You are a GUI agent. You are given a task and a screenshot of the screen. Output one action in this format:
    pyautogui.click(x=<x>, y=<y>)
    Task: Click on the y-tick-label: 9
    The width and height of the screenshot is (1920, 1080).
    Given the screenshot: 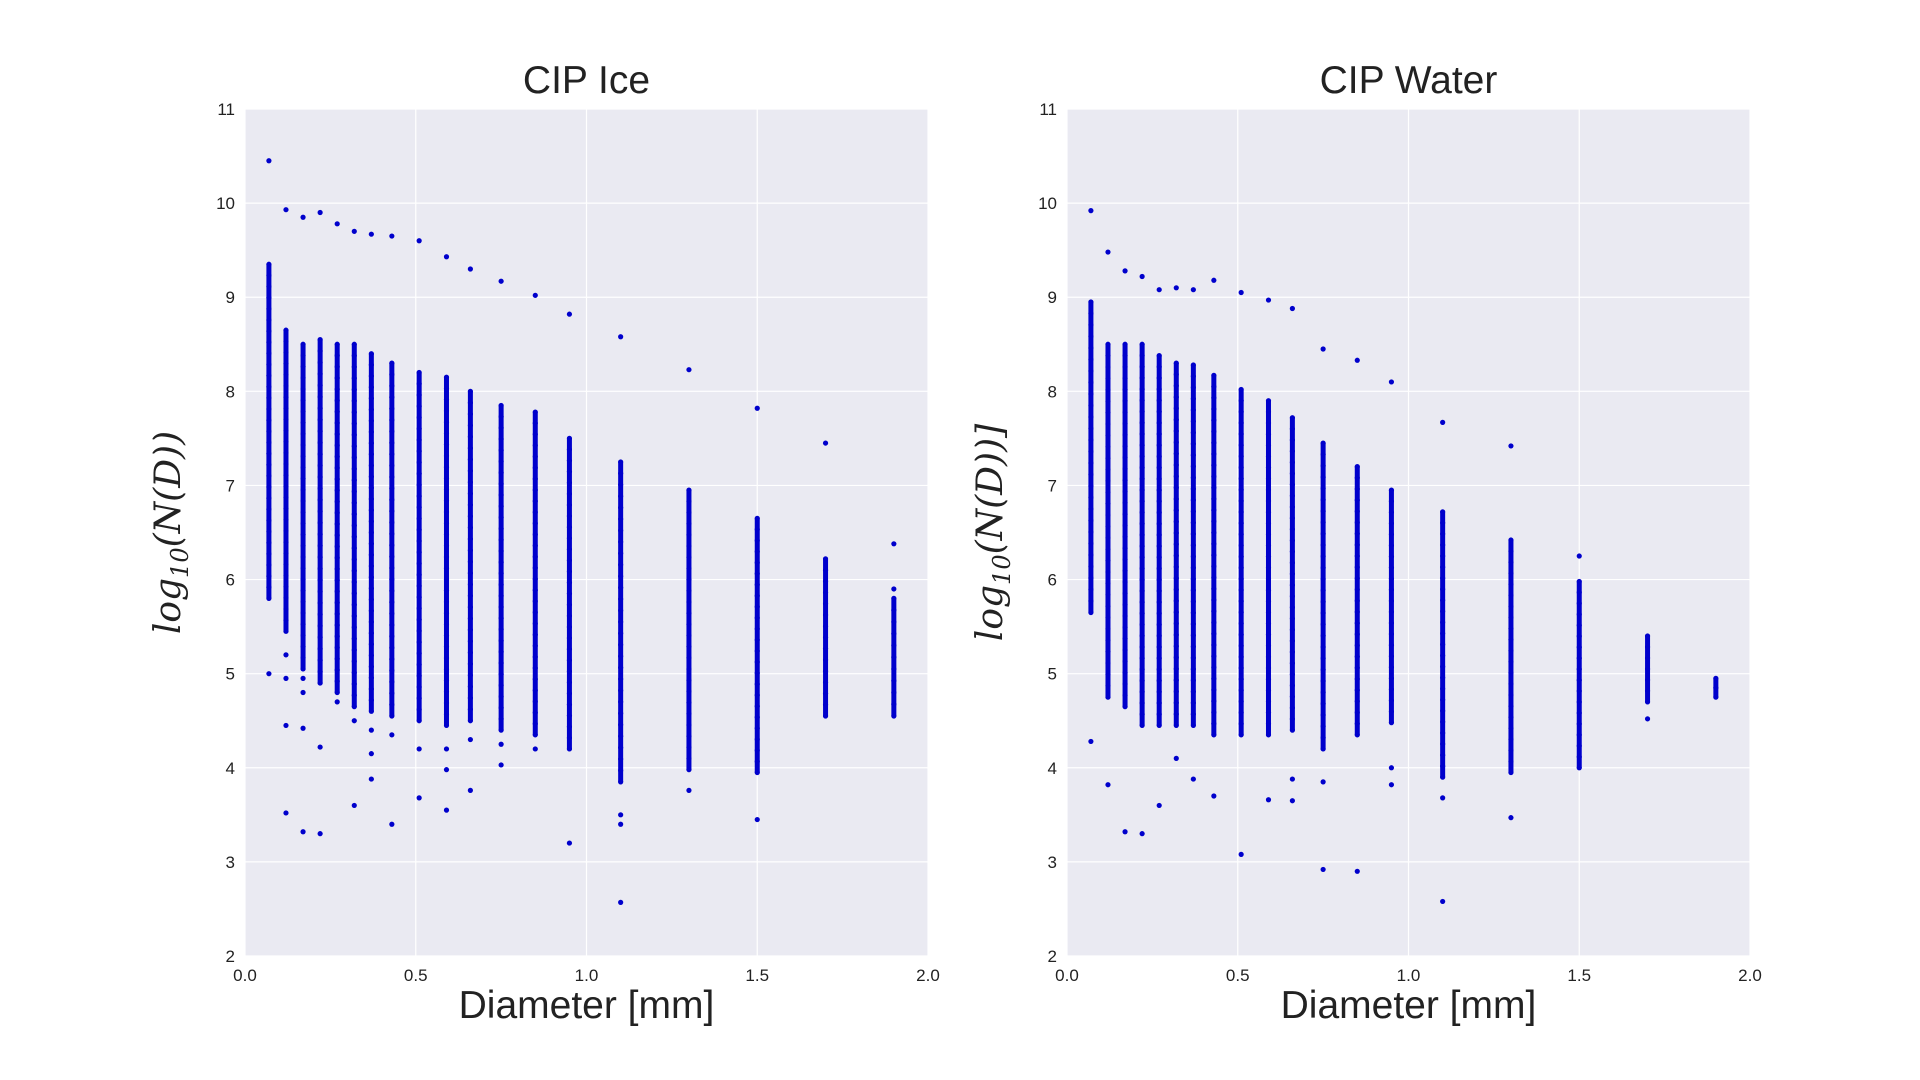 What is the action you would take?
    pyautogui.click(x=1052, y=297)
    